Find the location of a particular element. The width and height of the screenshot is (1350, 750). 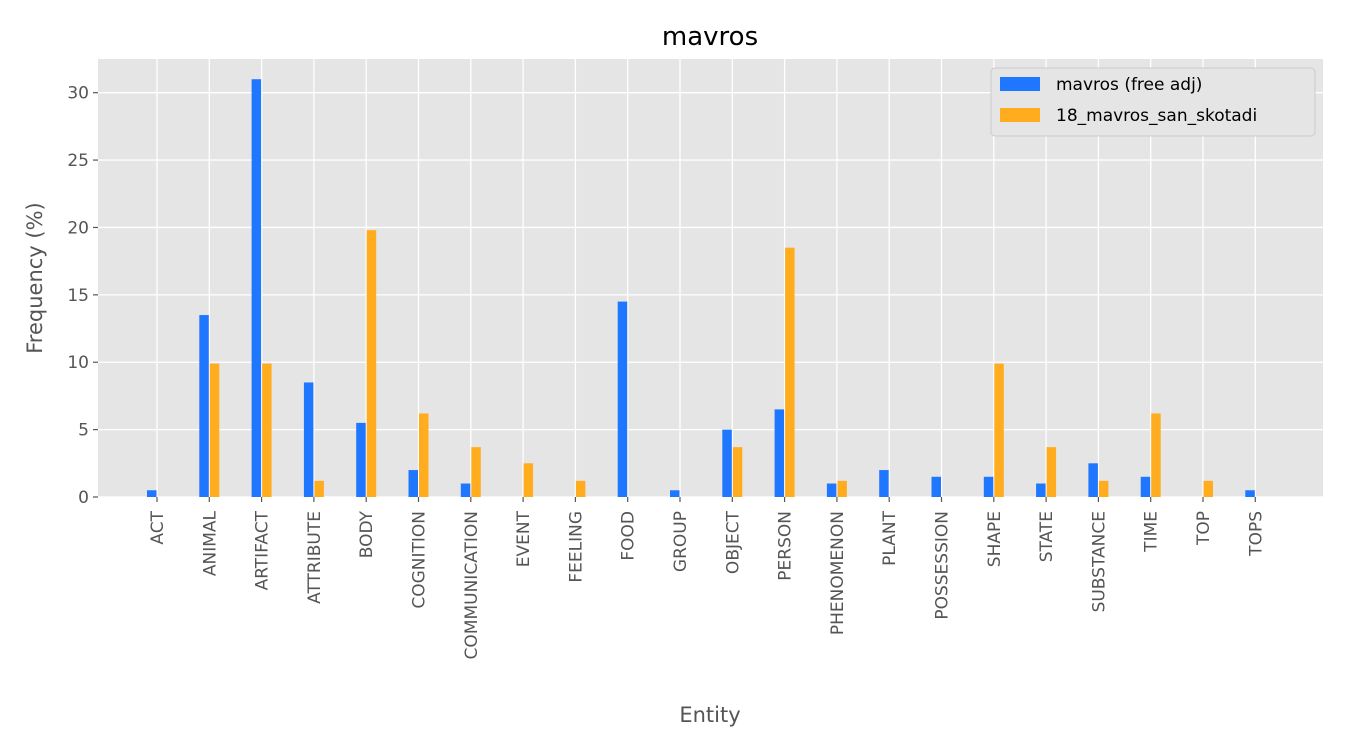

y-axis-label: Frequency (%) is located at coordinates (35, 278).